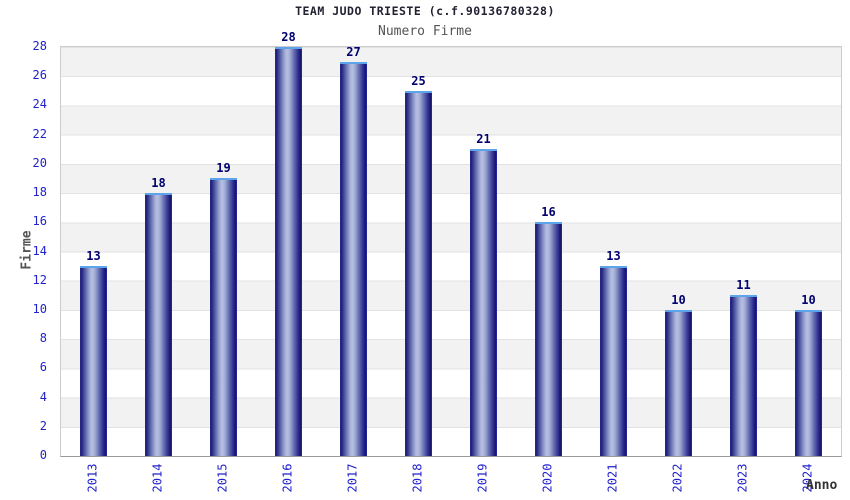 This screenshot has width=850, height=500. I want to click on y-tick-label: 12, so click(39, 279).